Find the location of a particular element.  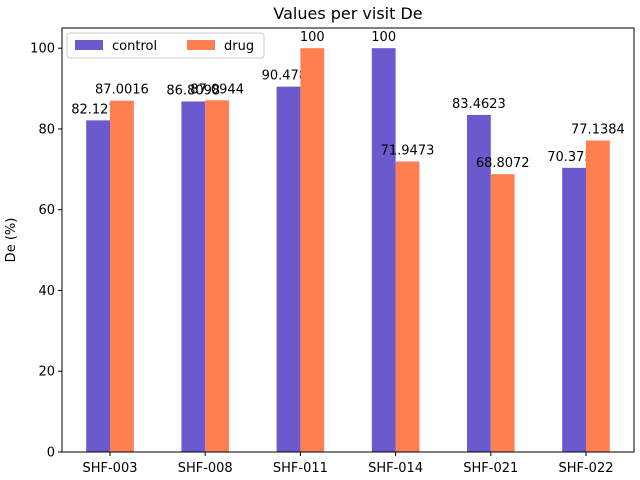

y-tick-label: 60 is located at coordinates (46, 210).